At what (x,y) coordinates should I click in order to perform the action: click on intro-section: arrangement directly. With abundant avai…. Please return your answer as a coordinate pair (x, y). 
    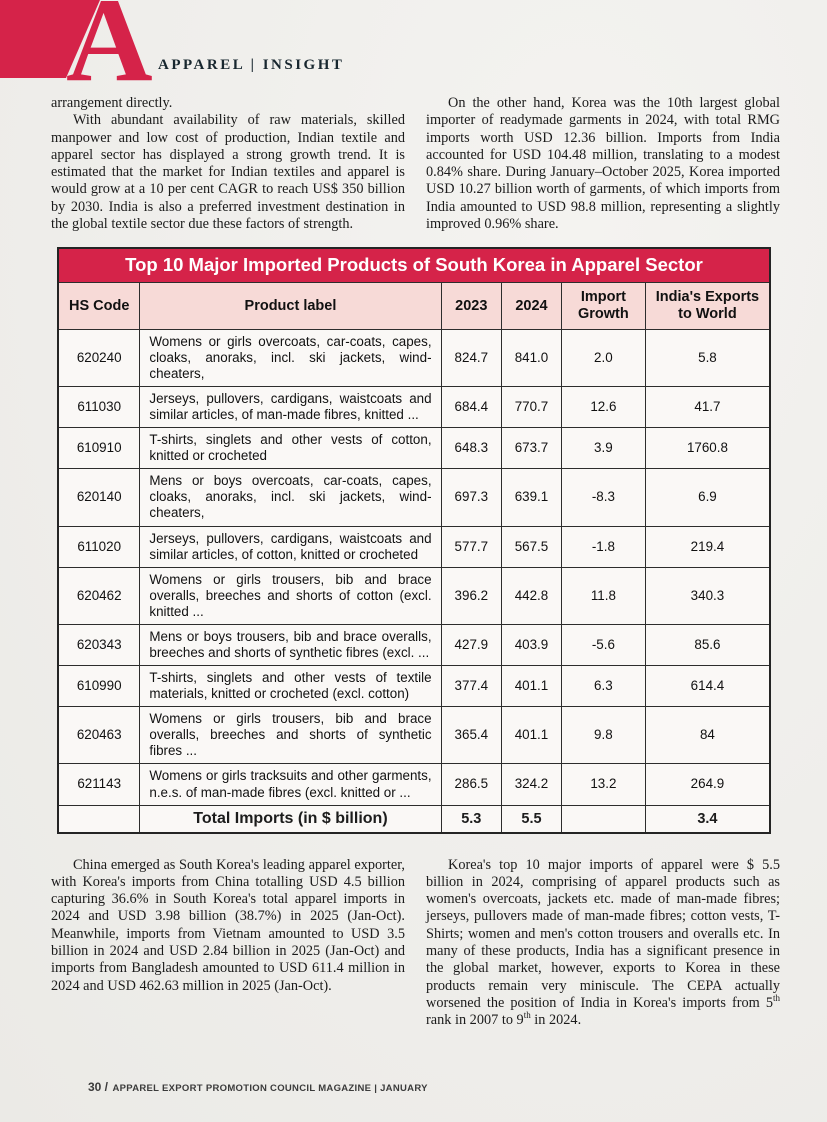
    Looking at the image, I should click on (415, 164).